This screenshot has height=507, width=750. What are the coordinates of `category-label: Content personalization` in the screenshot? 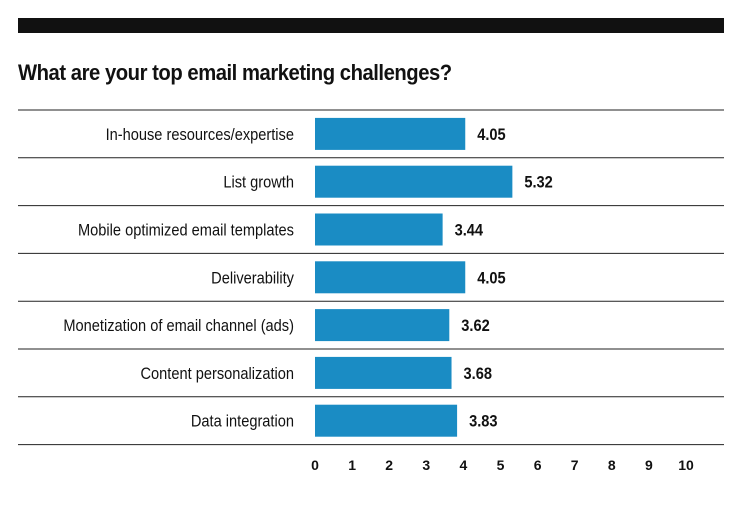 It's located at (217, 374).